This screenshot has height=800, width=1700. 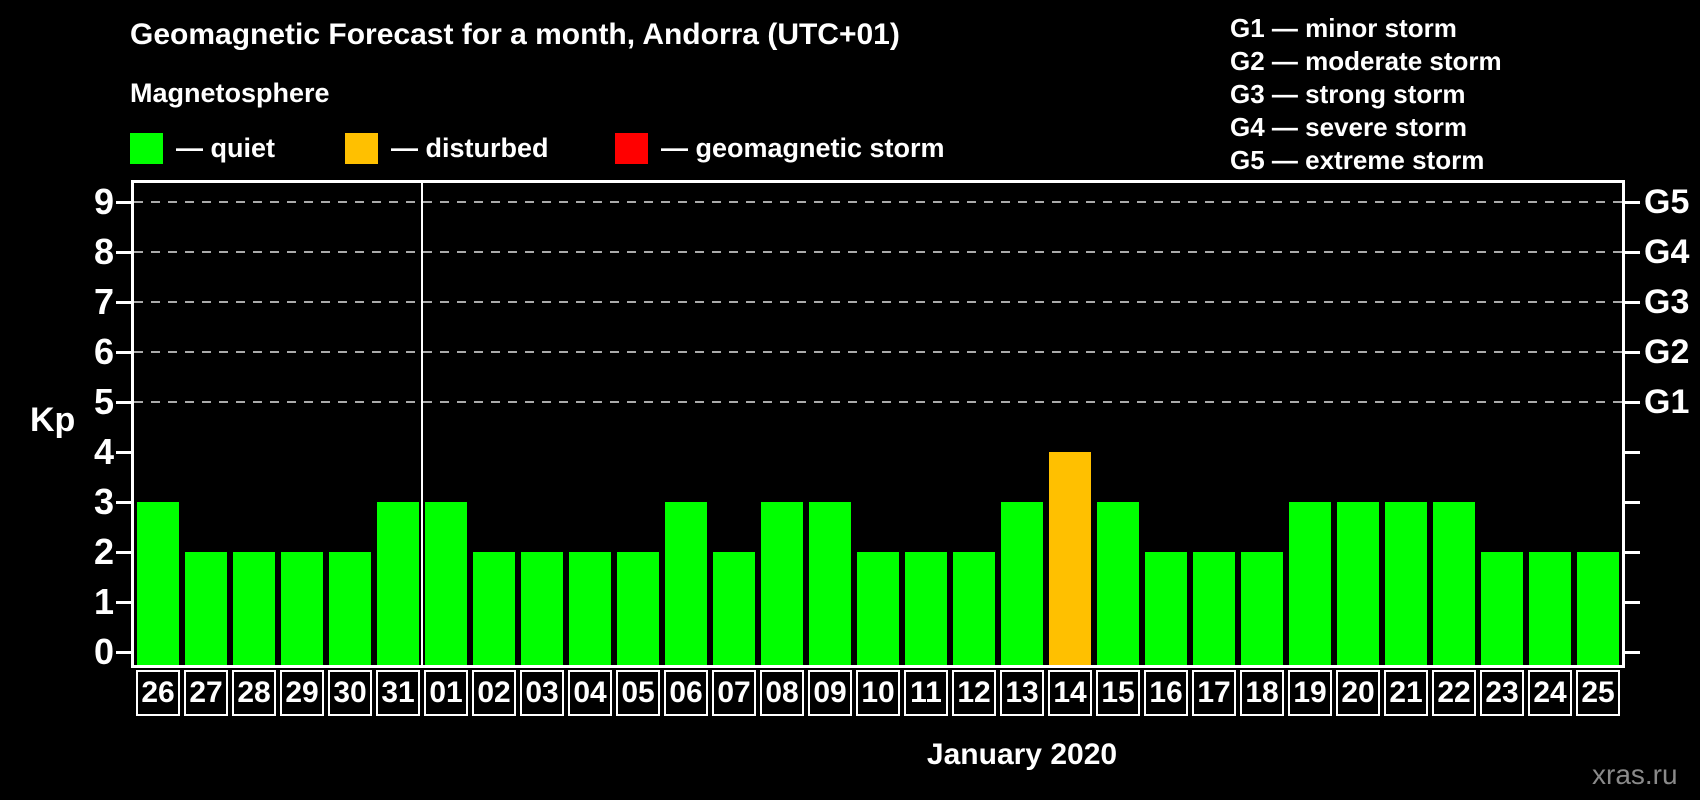 What do you see at coordinates (631, 148) in the screenshot?
I see `legend-swatch-storm` at bounding box center [631, 148].